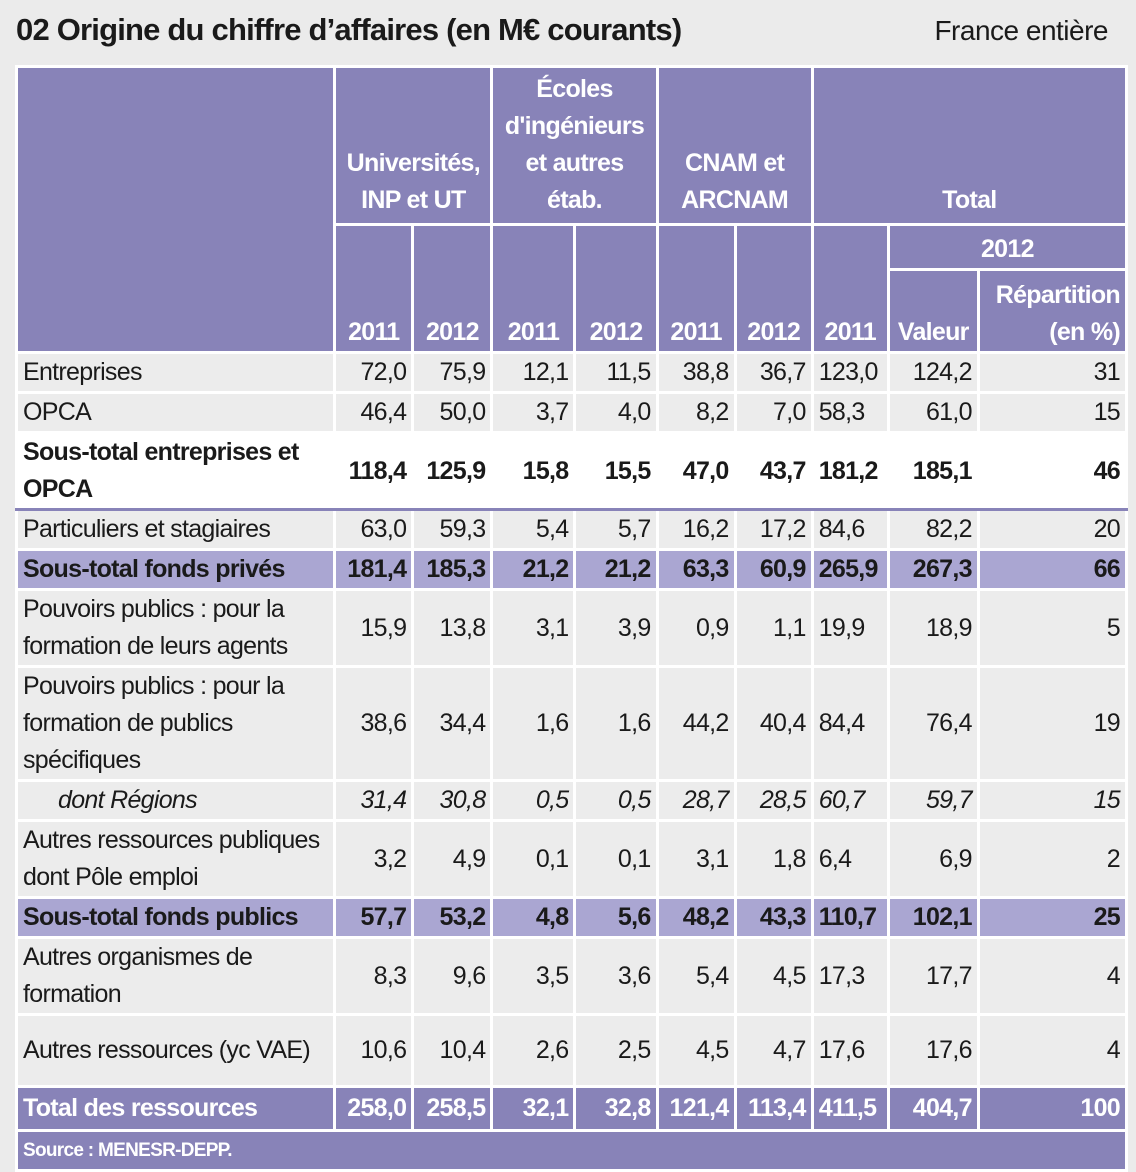  What do you see at coordinates (1052, 569) in the screenshot?
I see `row-value: 66` at bounding box center [1052, 569].